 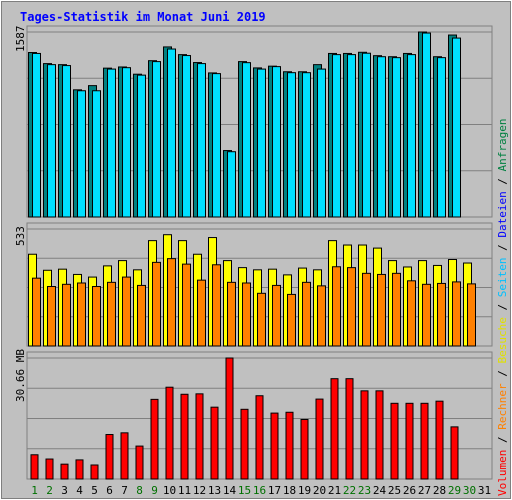 I want to click on legend-item-besuche: Besuche, so click(x=502, y=340).